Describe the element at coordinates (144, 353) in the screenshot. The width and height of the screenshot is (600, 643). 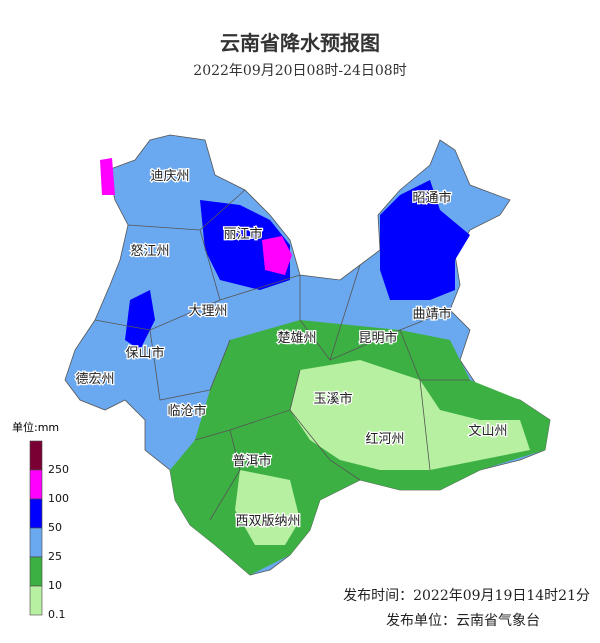
I see `region-label: 保山市` at that location.